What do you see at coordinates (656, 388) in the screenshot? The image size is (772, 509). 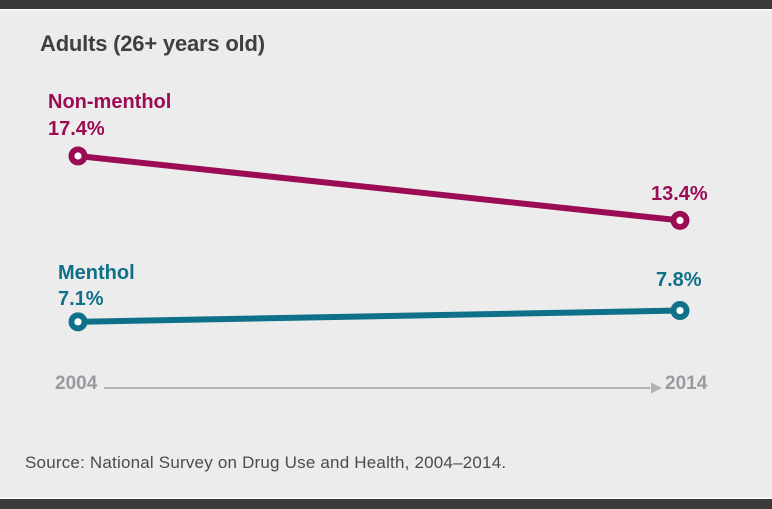 I see `x-axis-arrowhead-icon` at bounding box center [656, 388].